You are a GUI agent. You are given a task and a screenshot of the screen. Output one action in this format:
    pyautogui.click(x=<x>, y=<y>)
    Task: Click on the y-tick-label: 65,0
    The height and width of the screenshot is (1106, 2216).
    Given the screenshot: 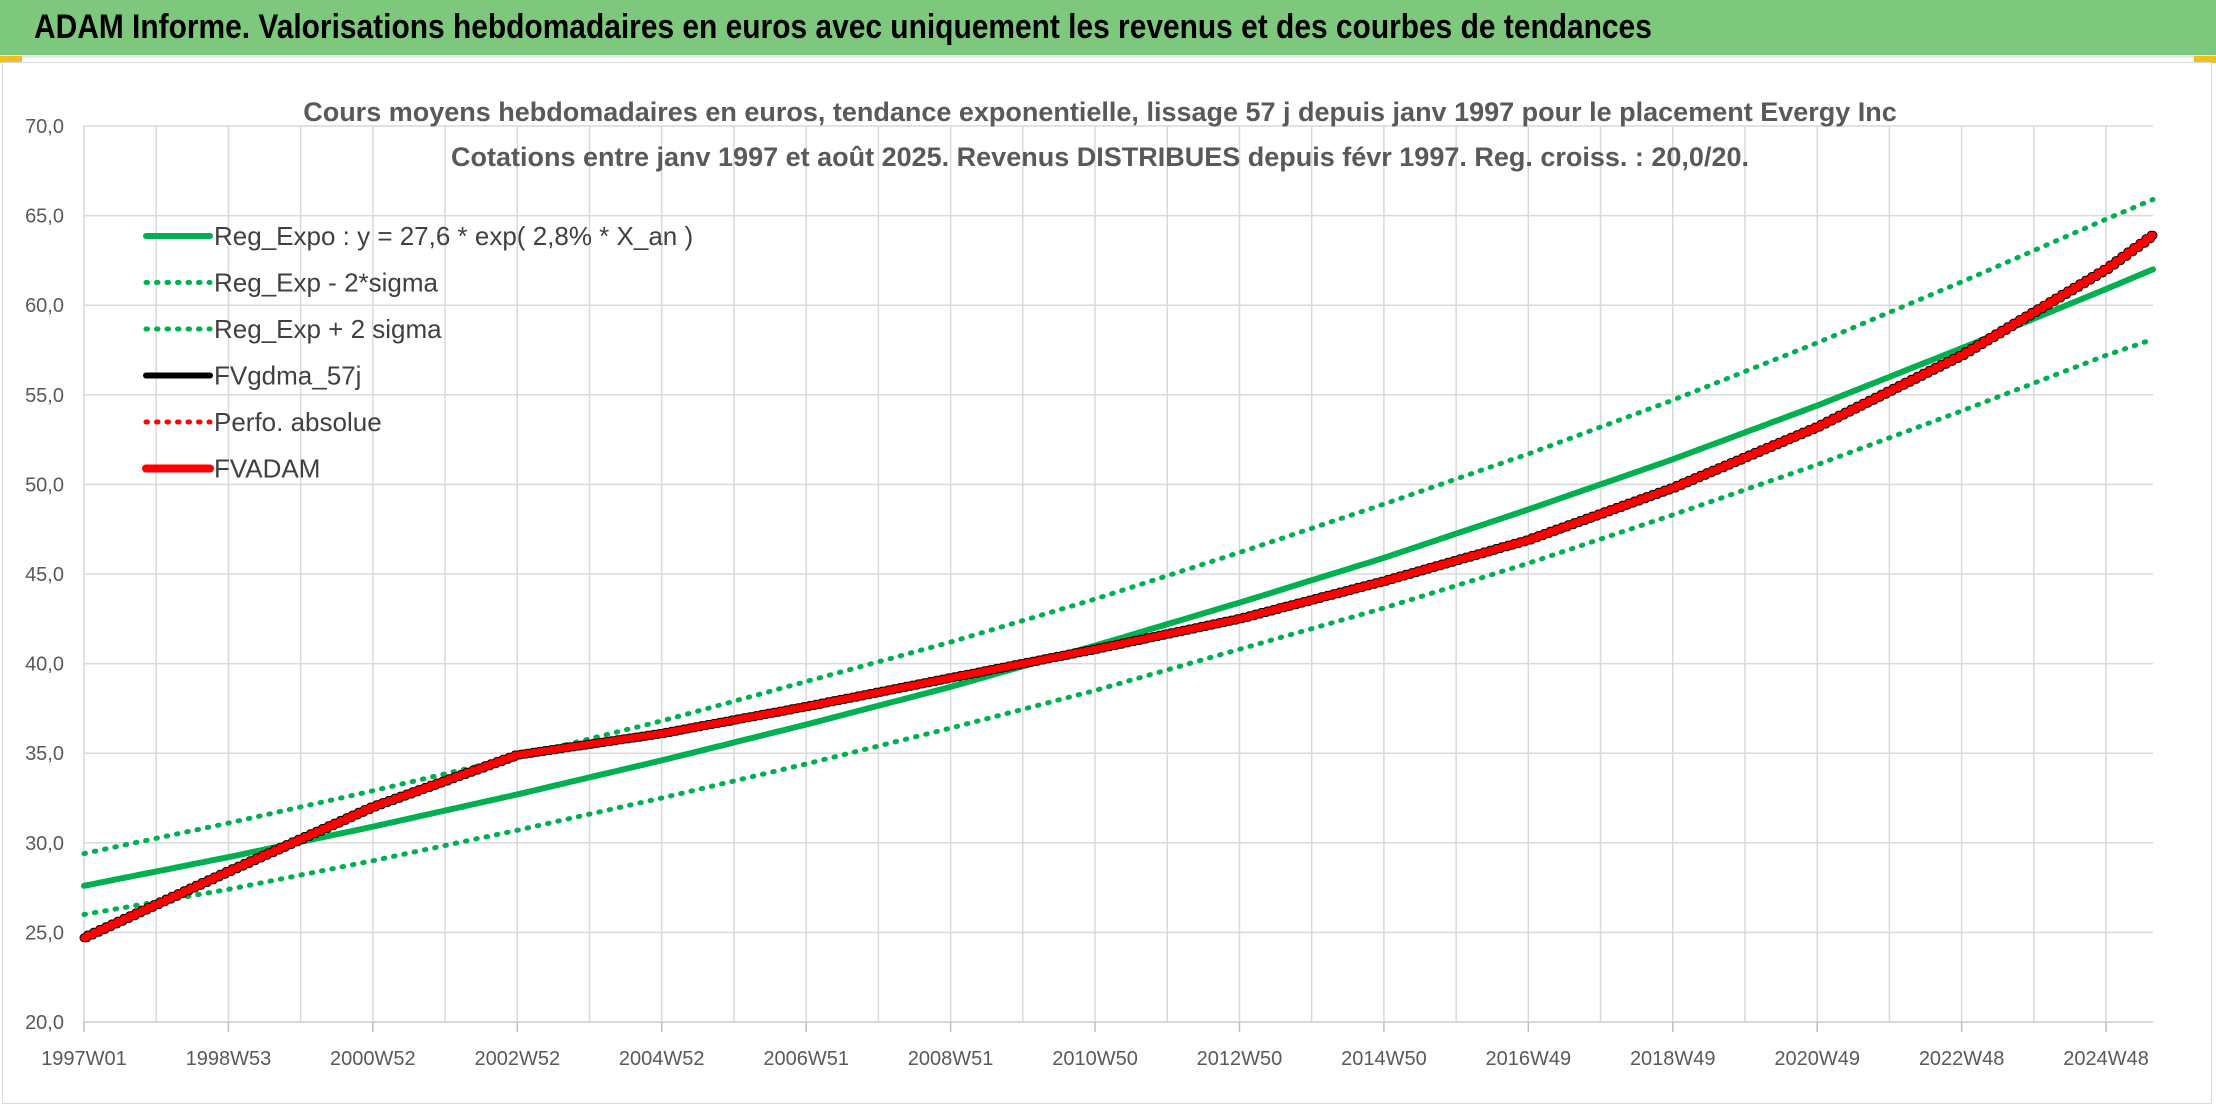 What is the action you would take?
    pyautogui.click(x=44, y=217)
    